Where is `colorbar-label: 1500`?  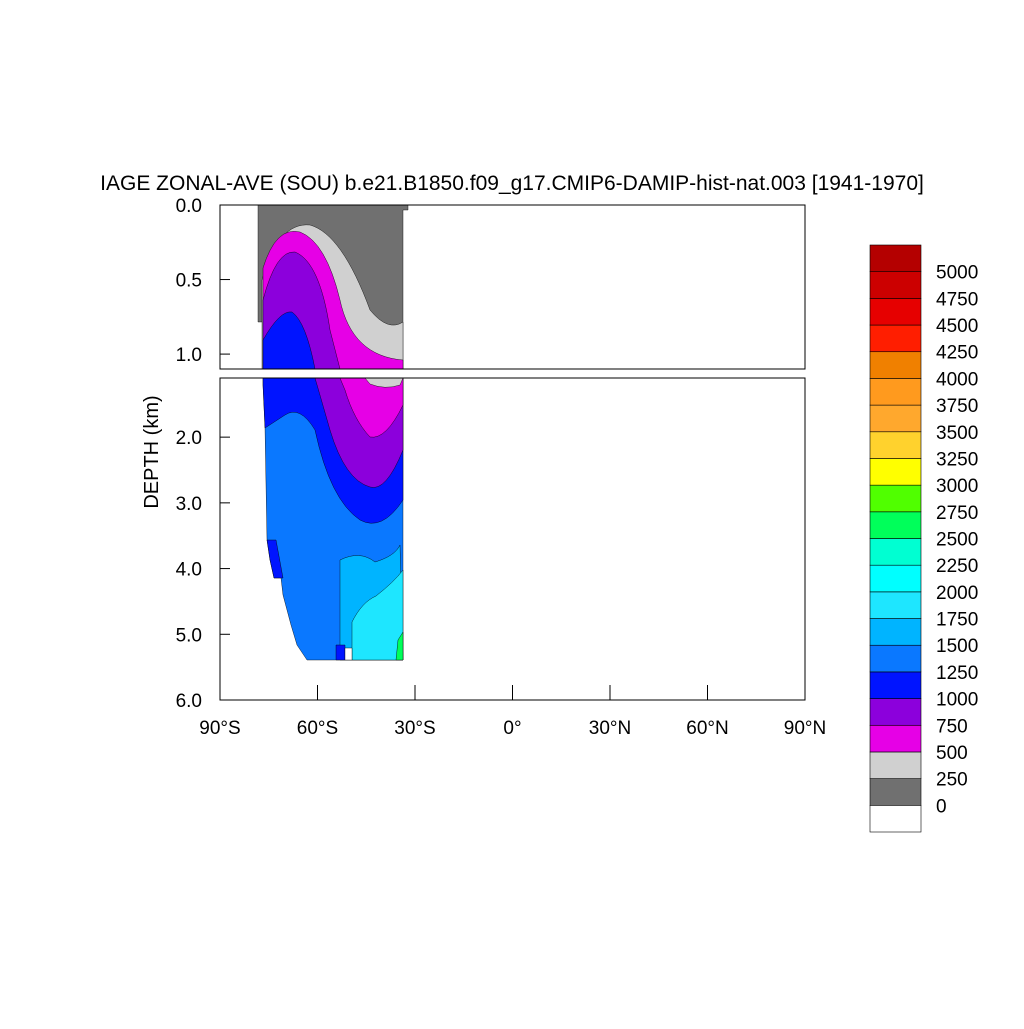 colorbar-label: 1500 is located at coordinates (957, 646).